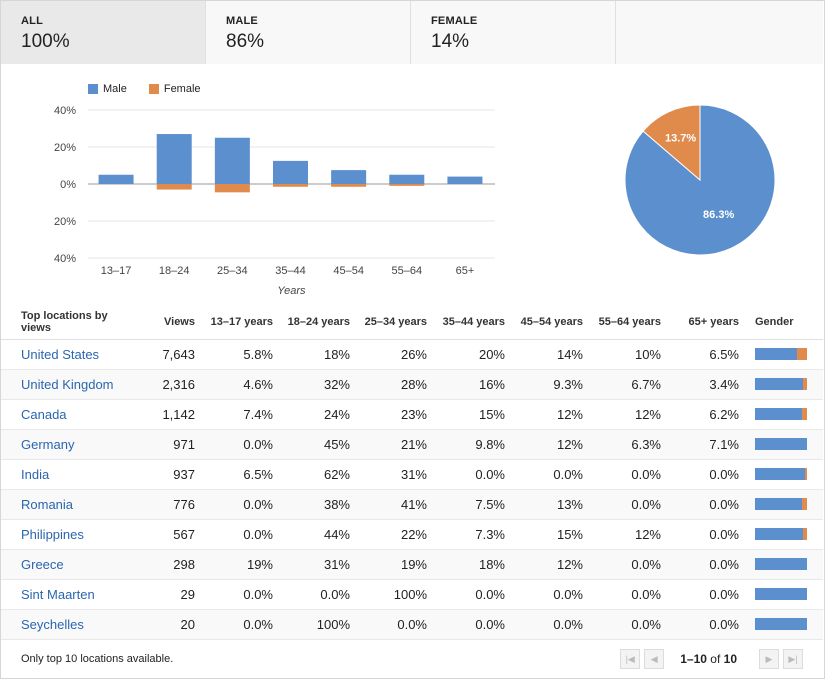 The height and width of the screenshot is (679, 825). Describe the element at coordinates (66, 474) in the screenshot. I see `location-link: India` at that location.